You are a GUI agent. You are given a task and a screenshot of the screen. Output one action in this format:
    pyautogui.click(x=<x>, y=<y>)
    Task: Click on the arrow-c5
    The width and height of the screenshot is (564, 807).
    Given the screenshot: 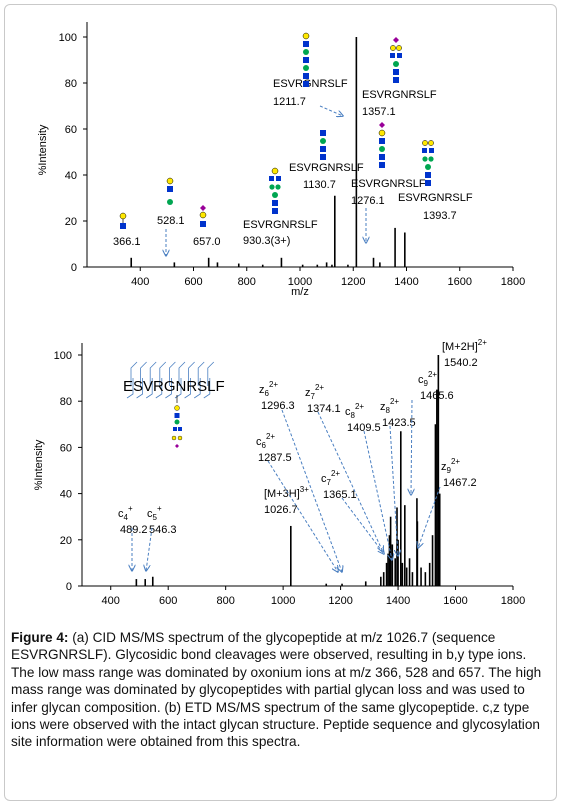 What is the action you would take?
    pyautogui.click(x=149, y=549)
    